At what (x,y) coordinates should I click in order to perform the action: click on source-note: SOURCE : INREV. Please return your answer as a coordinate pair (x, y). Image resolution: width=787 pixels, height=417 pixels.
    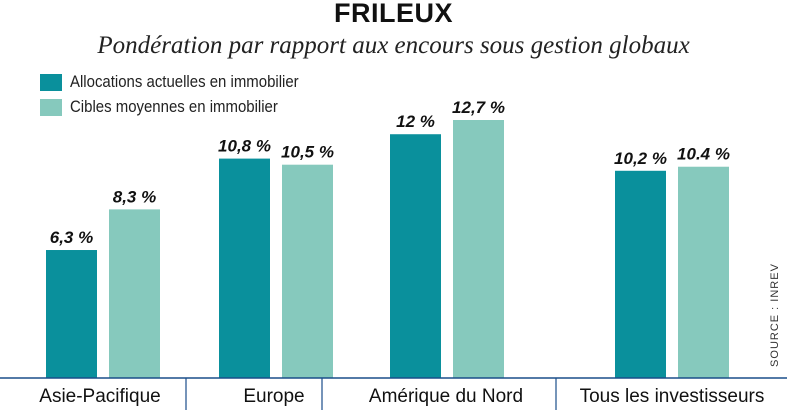
    Looking at the image, I should click on (775, 315).